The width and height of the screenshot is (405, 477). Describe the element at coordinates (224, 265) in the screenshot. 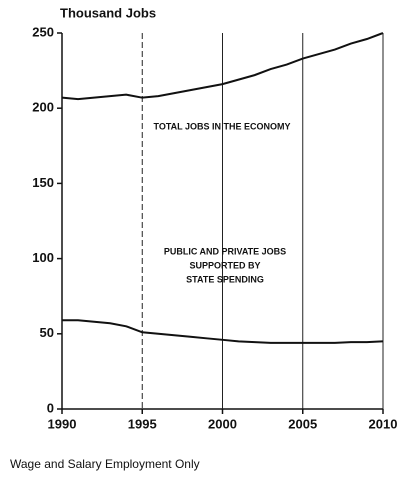

I see `annotation: SUPPORTED BY` at that location.